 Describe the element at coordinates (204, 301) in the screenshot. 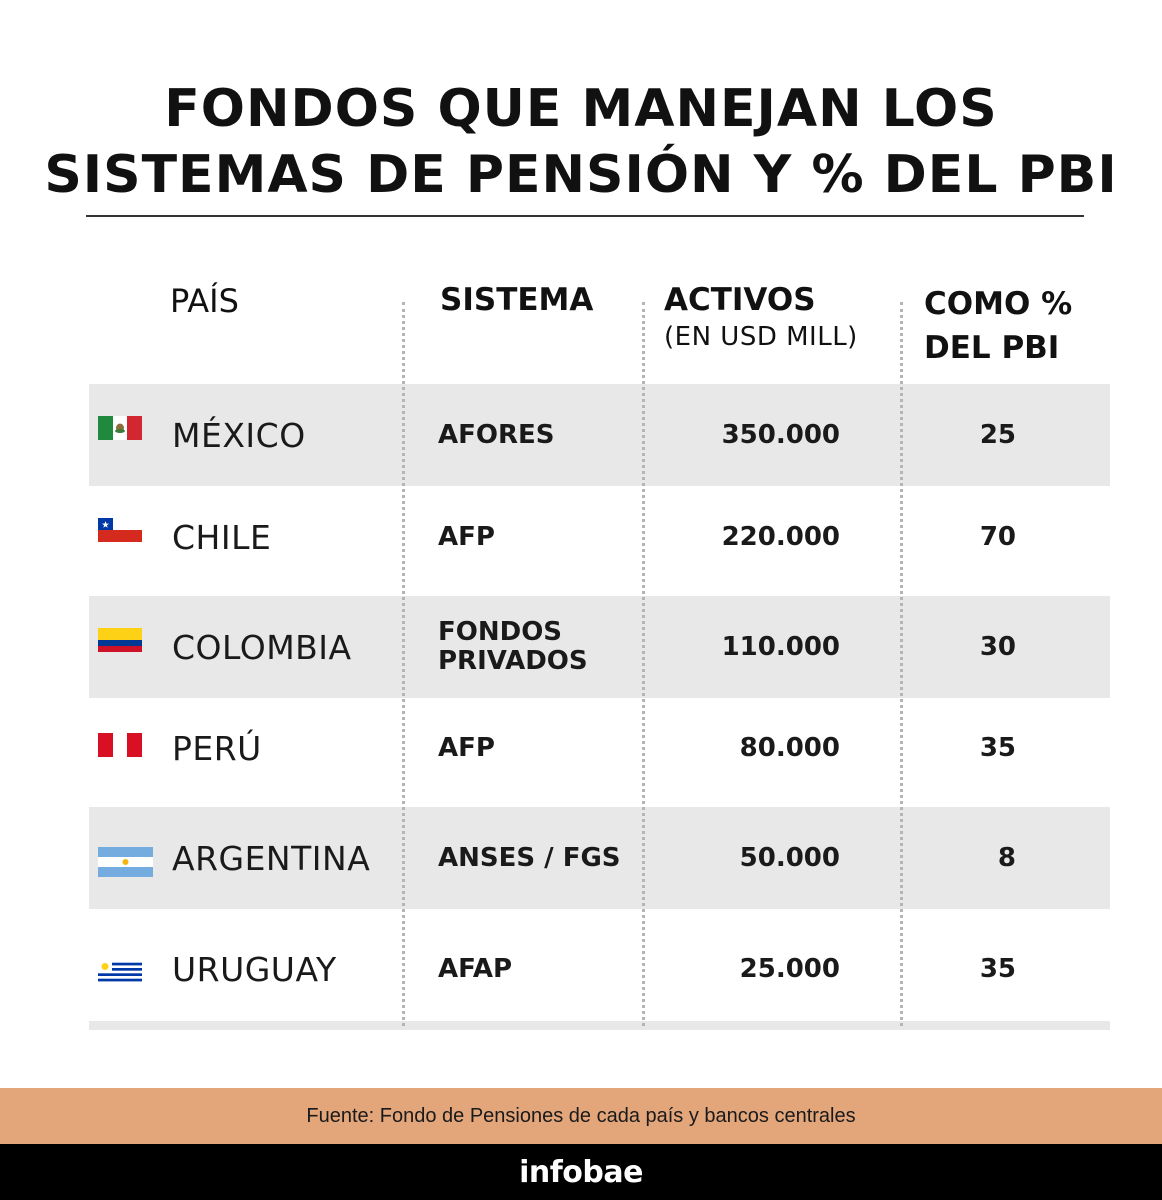

I see `header-pais: PAÍS` at that location.